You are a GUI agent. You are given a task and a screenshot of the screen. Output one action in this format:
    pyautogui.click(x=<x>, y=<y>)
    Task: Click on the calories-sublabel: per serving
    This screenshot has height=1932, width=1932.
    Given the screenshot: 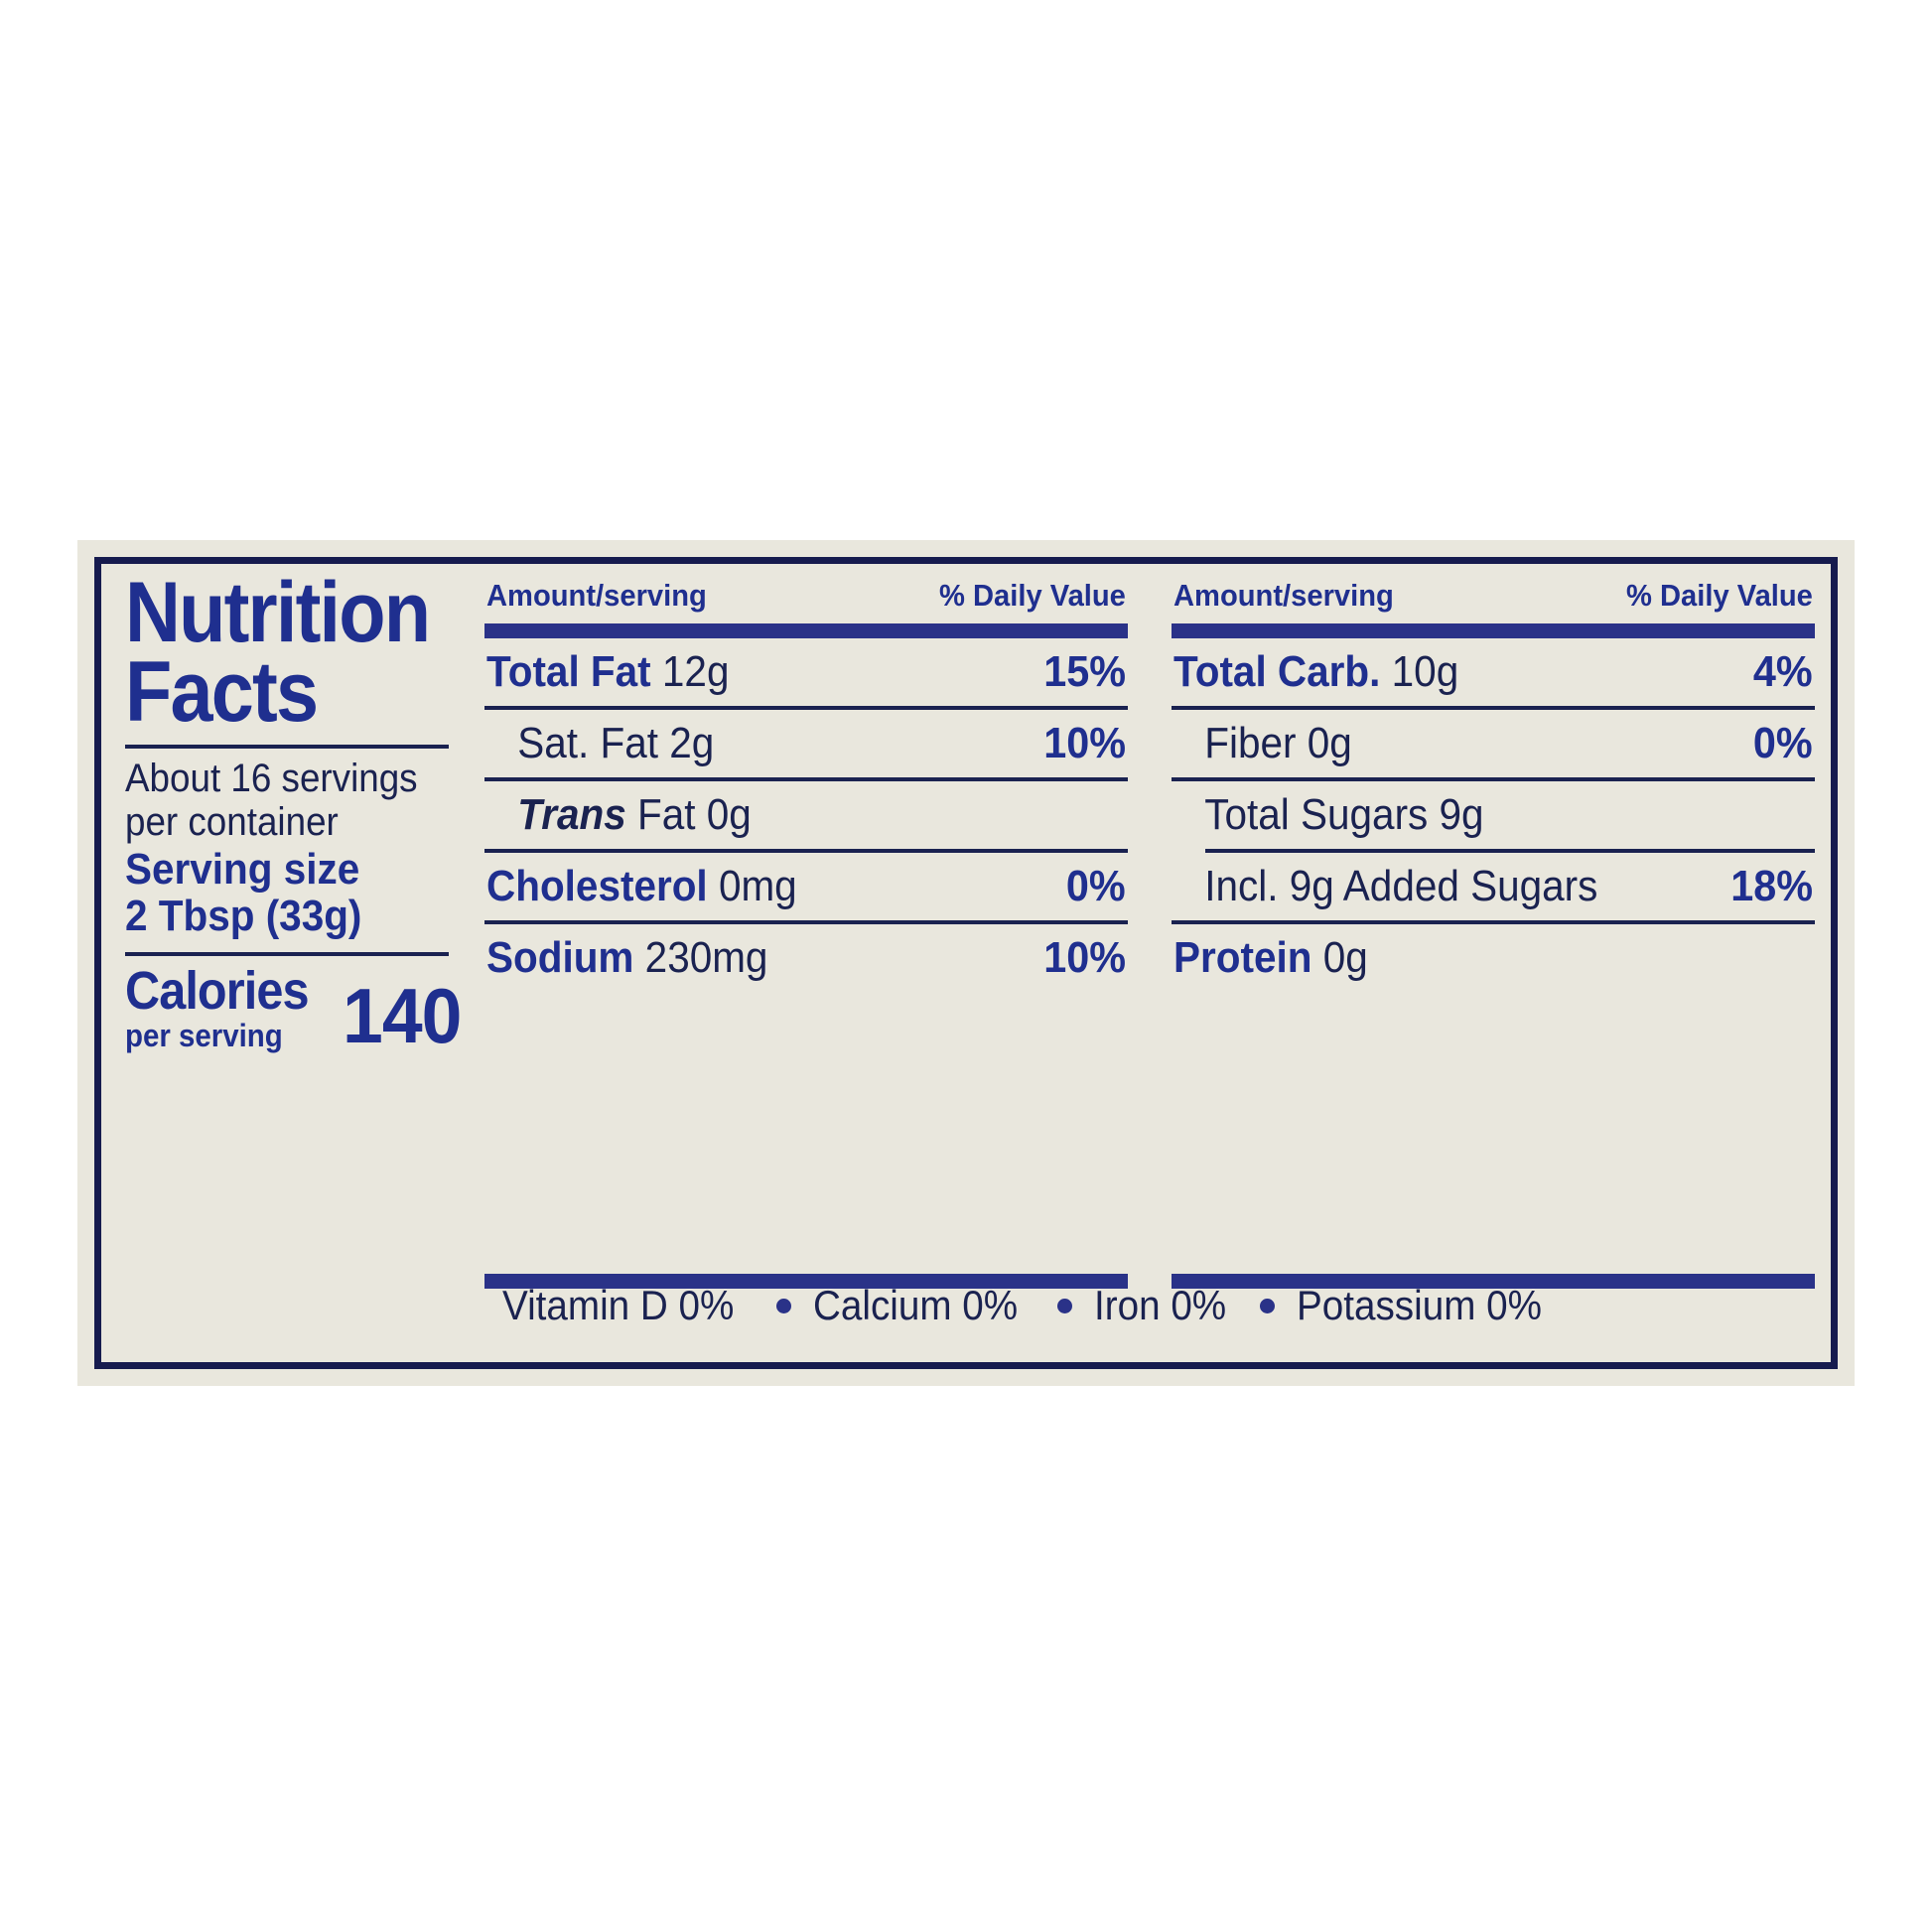 What is the action you would take?
    pyautogui.click(x=204, y=1036)
    